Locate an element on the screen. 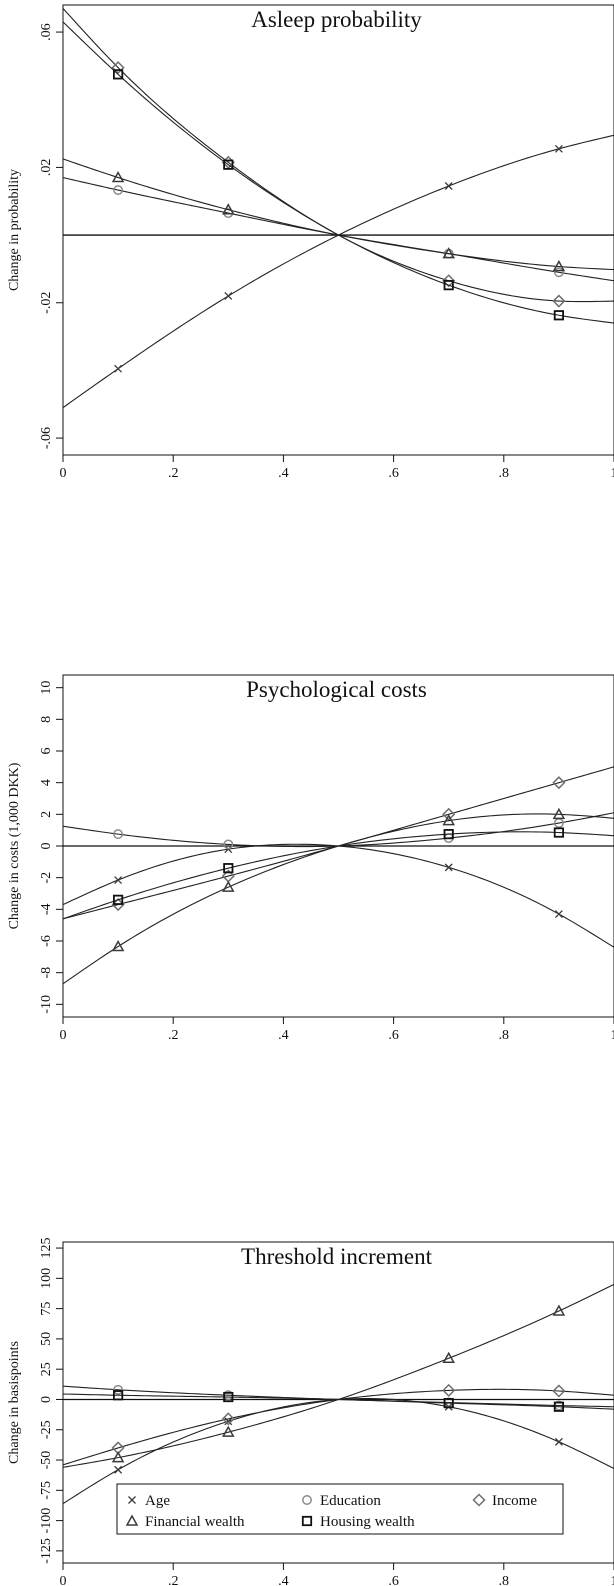  y-tick-label: -6 is located at coordinates (46, 941).